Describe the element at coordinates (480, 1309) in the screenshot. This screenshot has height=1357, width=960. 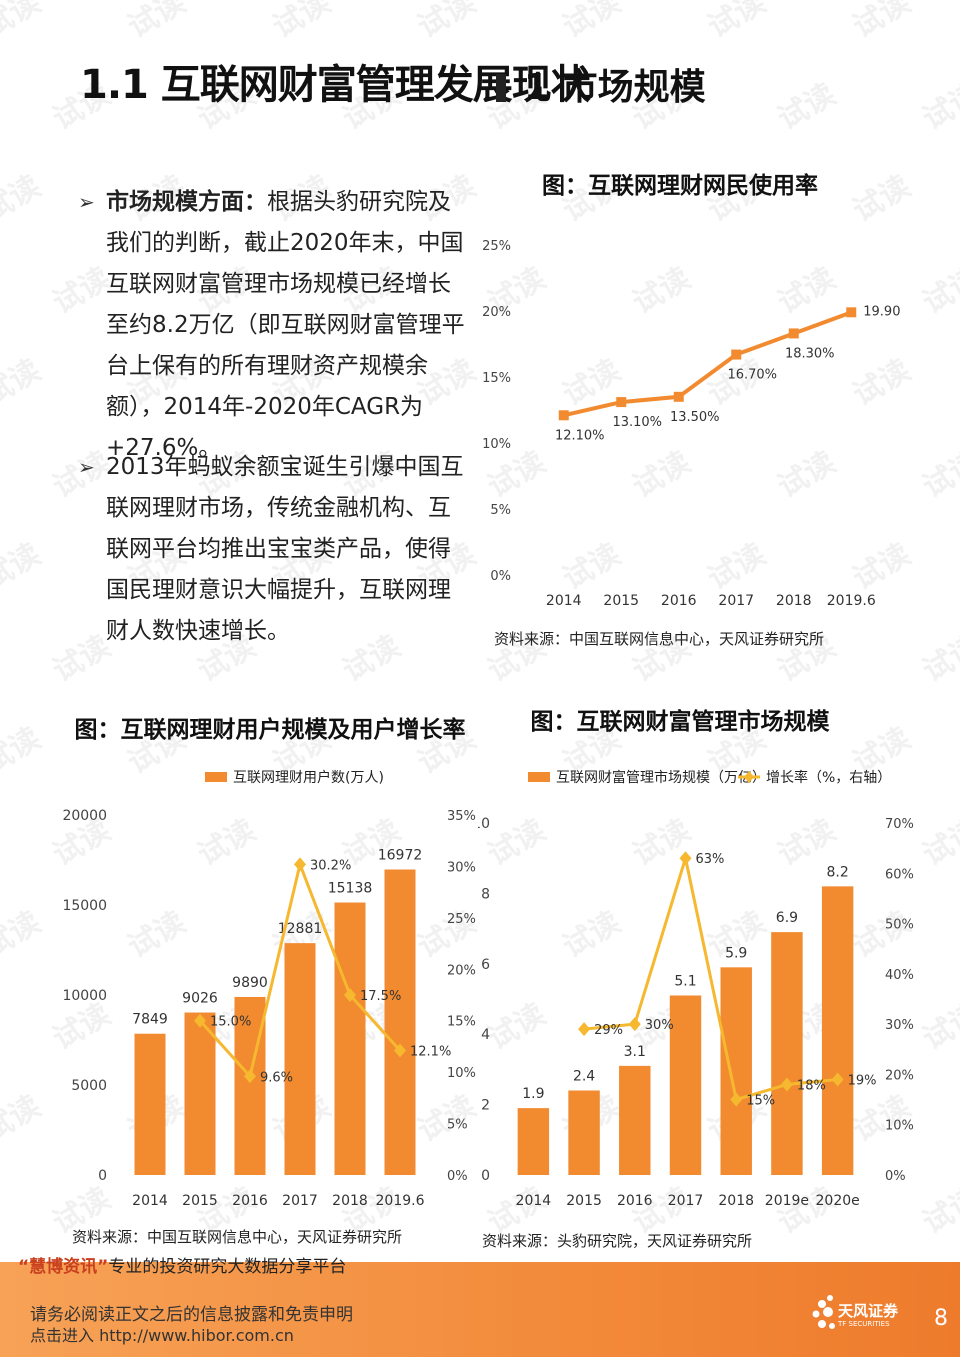
I see `footer-band` at that location.